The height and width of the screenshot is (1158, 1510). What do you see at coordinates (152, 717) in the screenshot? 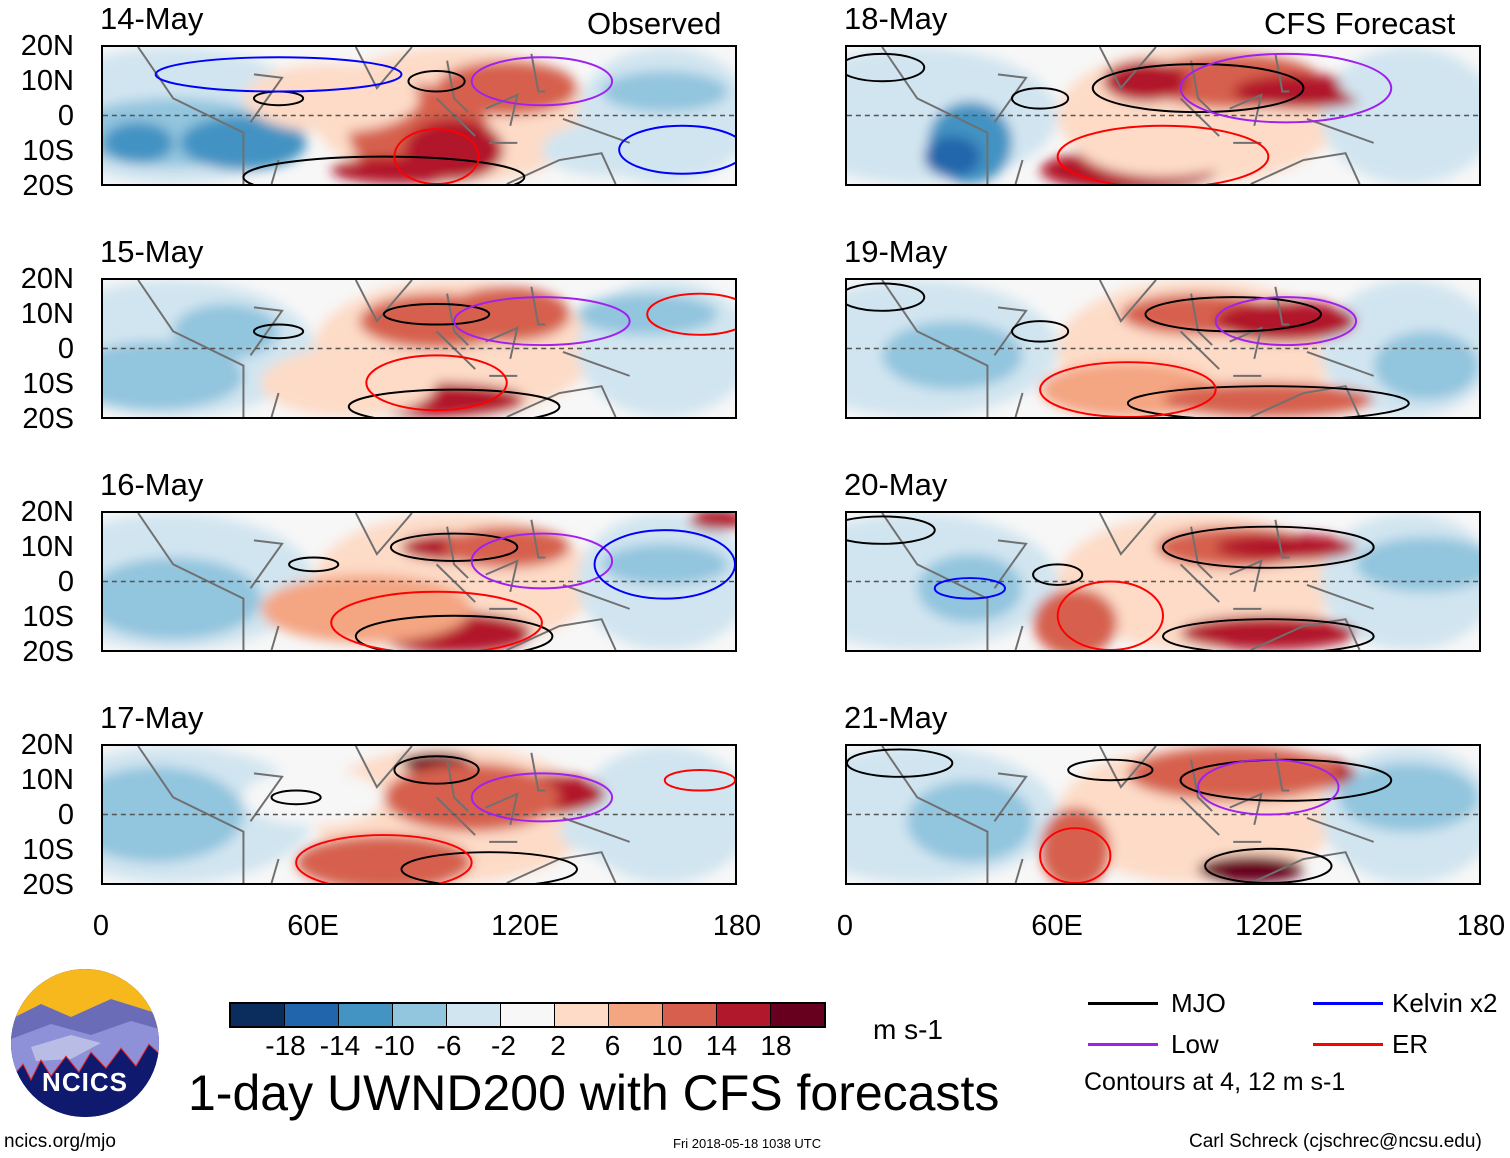
I see `panel-date: 17-May` at bounding box center [152, 717].